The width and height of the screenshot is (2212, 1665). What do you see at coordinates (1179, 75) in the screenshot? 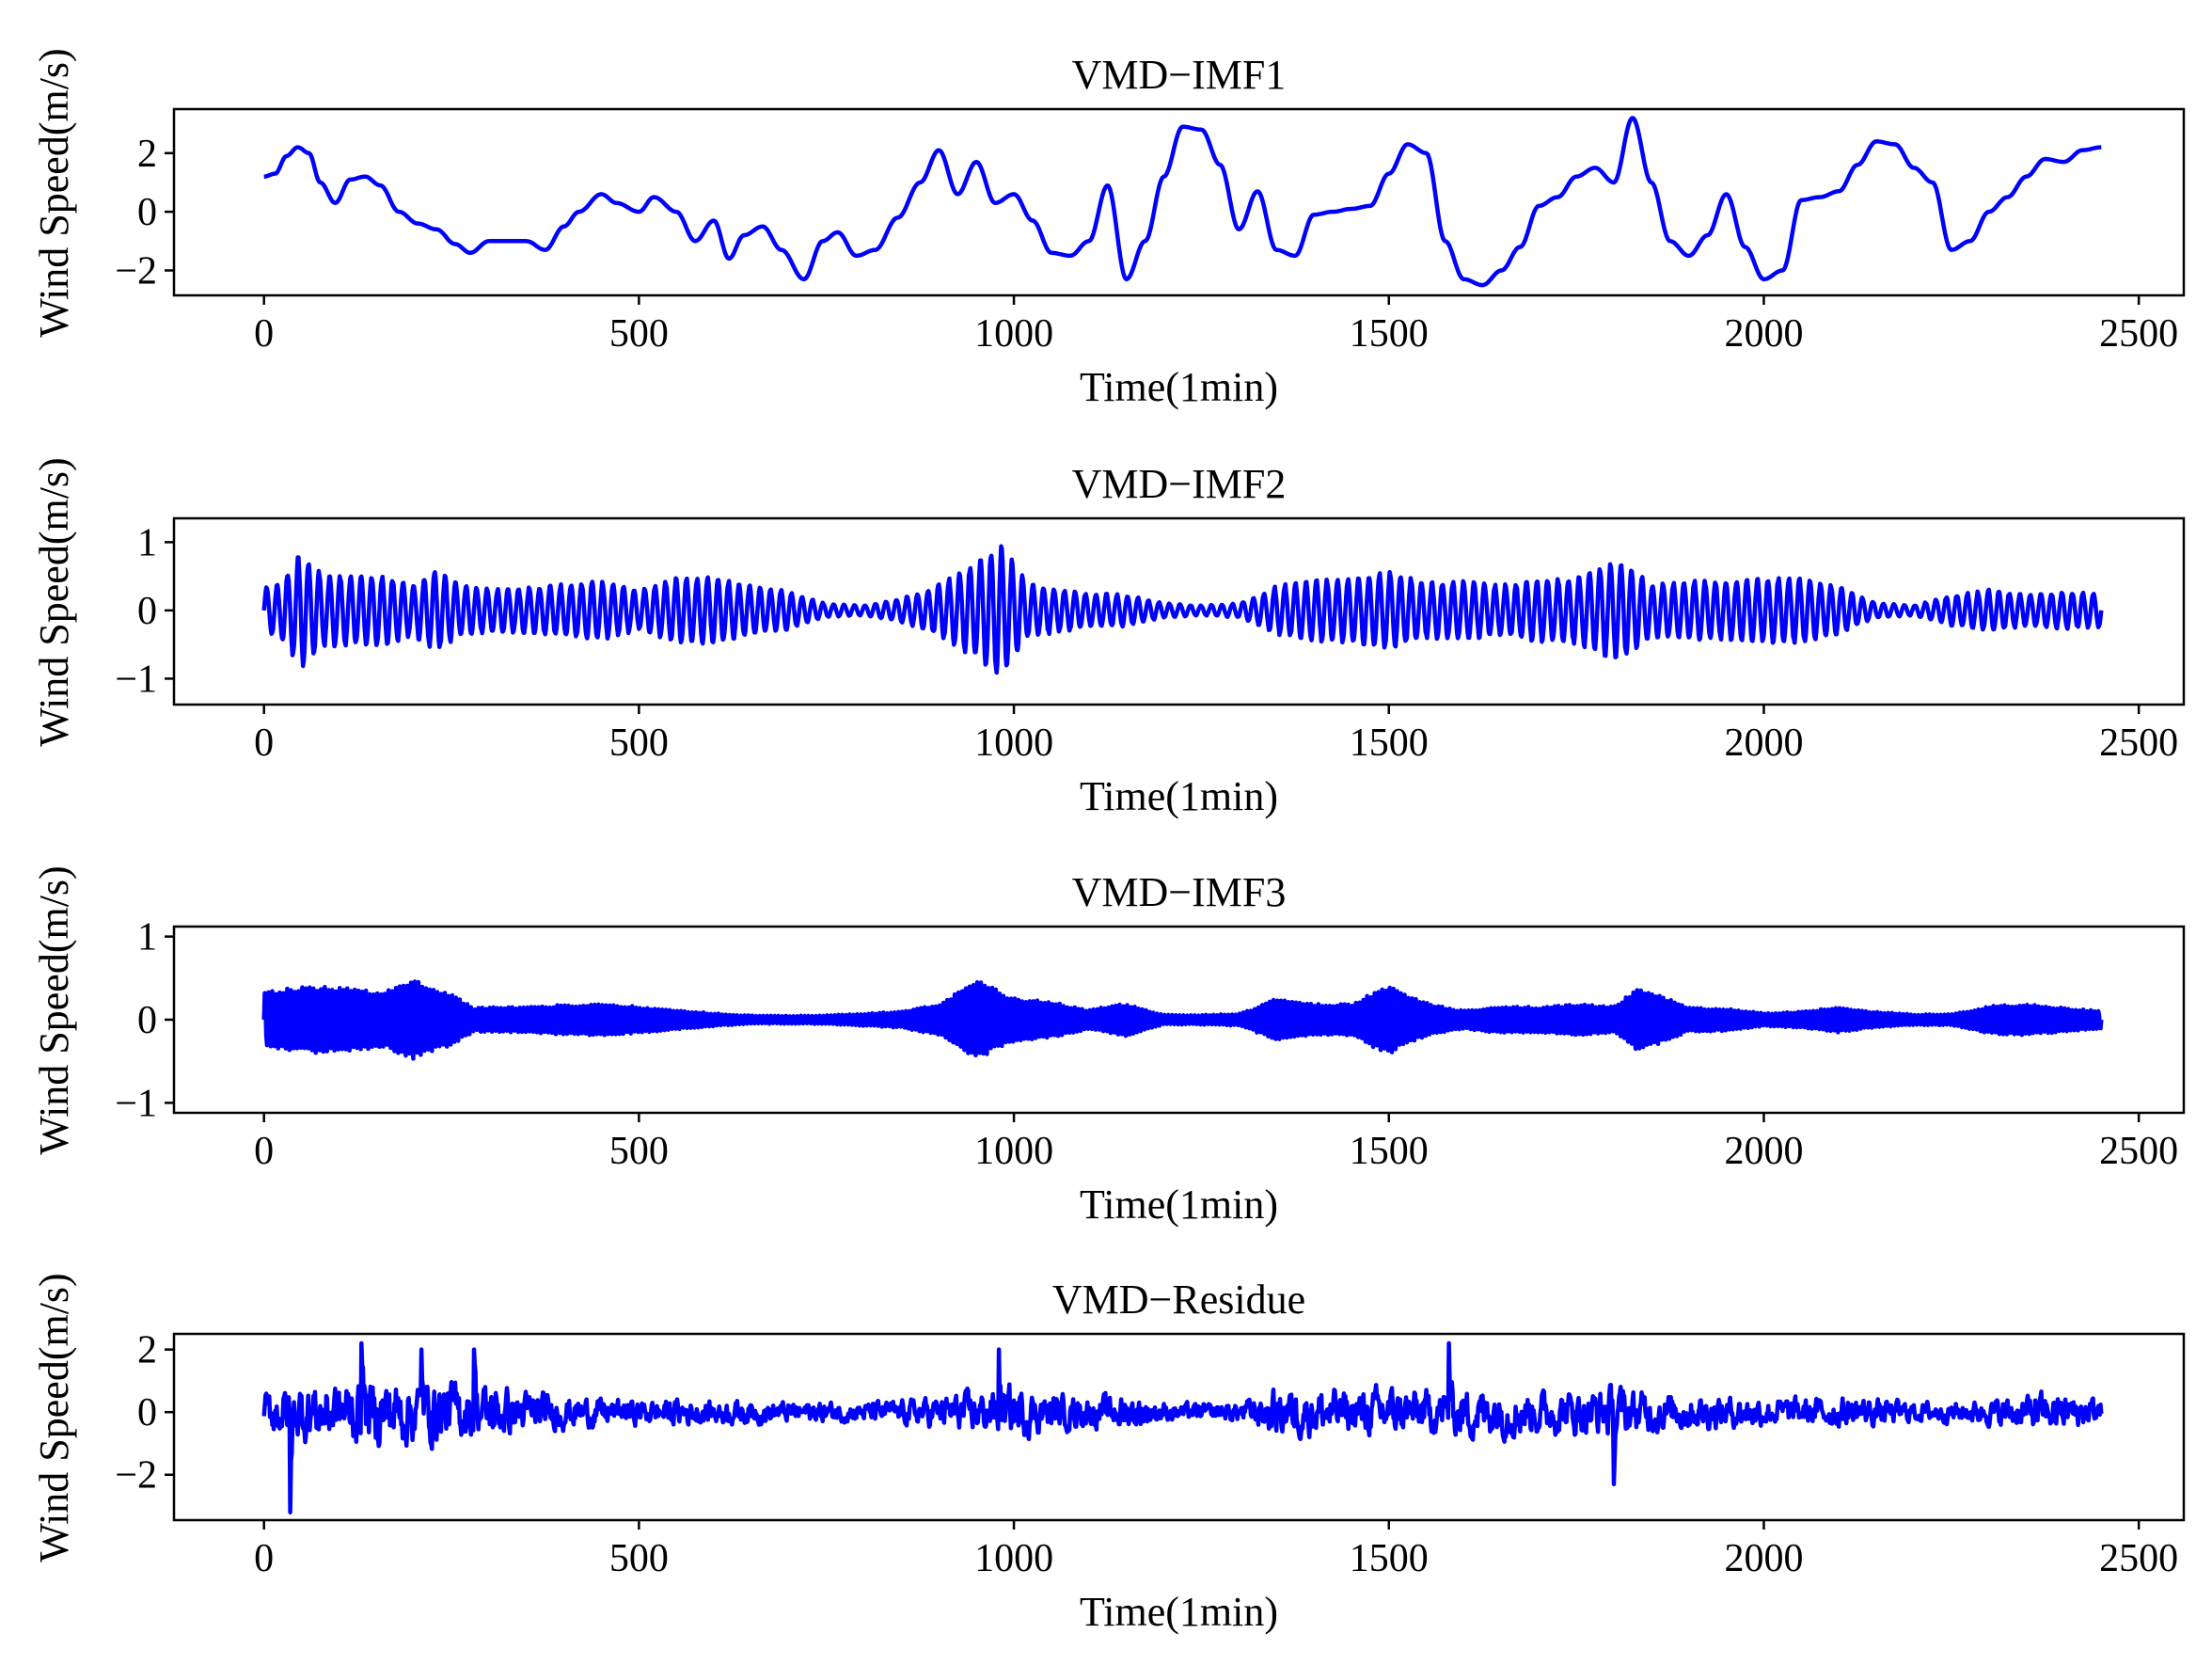
I see `subplot-title: VMD−IMF1` at bounding box center [1179, 75].